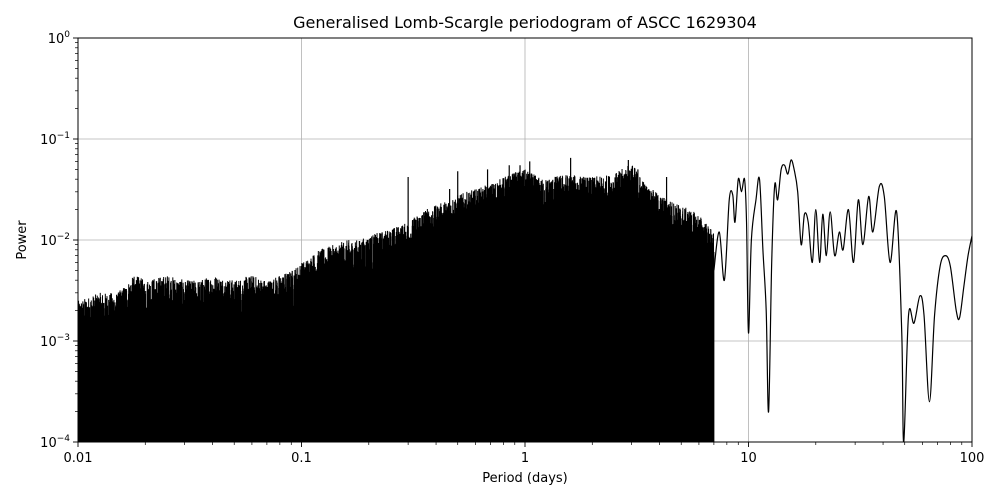  I want to click on x-axis-label: Period (days), so click(525, 478).